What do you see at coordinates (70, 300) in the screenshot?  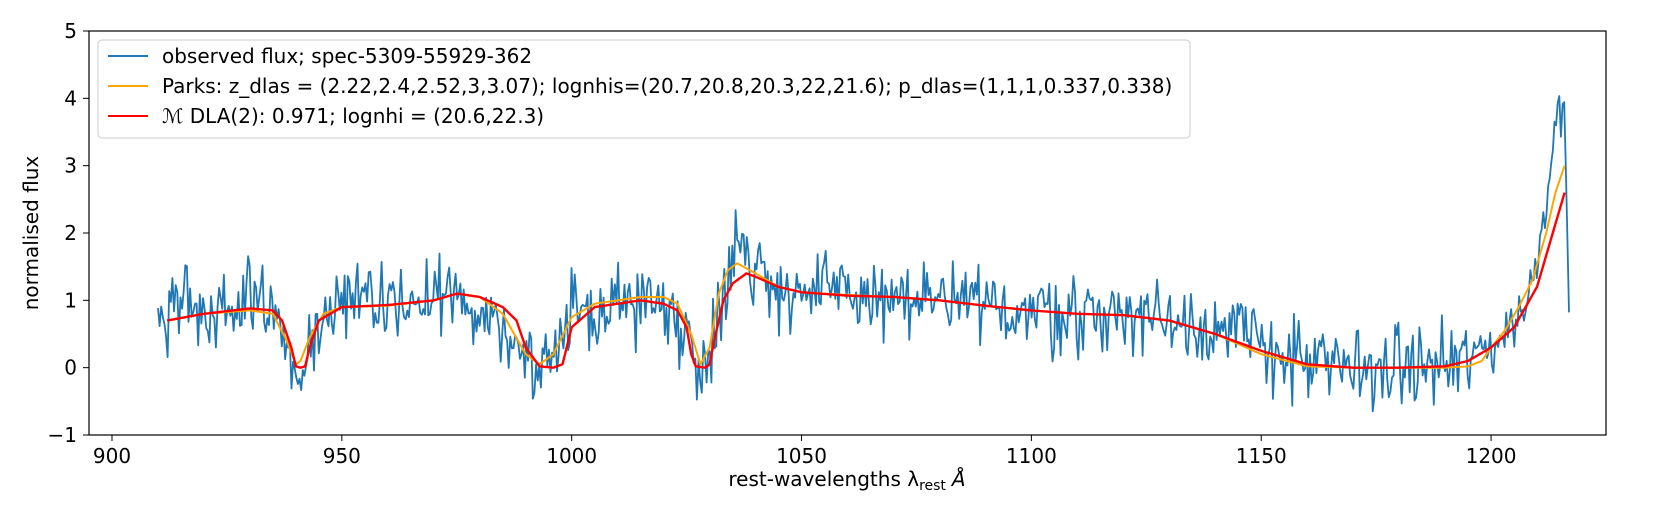 I see `y-tick-label: 1` at bounding box center [70, 300].